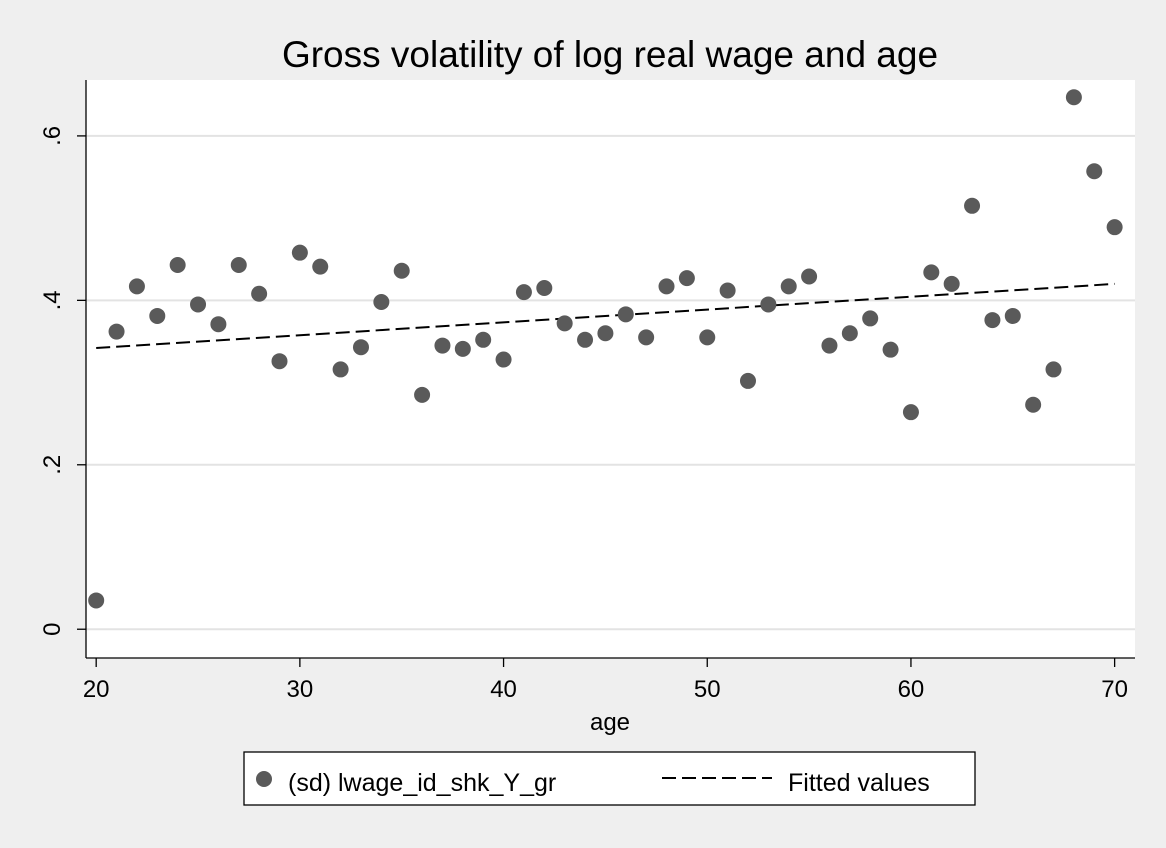 The width and height of the screenshot is (1166, 848). Describe the element at coordinates (422, 783) in the screenshot. I see `legend-label-scatter: (sd) lwage_id_shk_Y_gr` at that location.